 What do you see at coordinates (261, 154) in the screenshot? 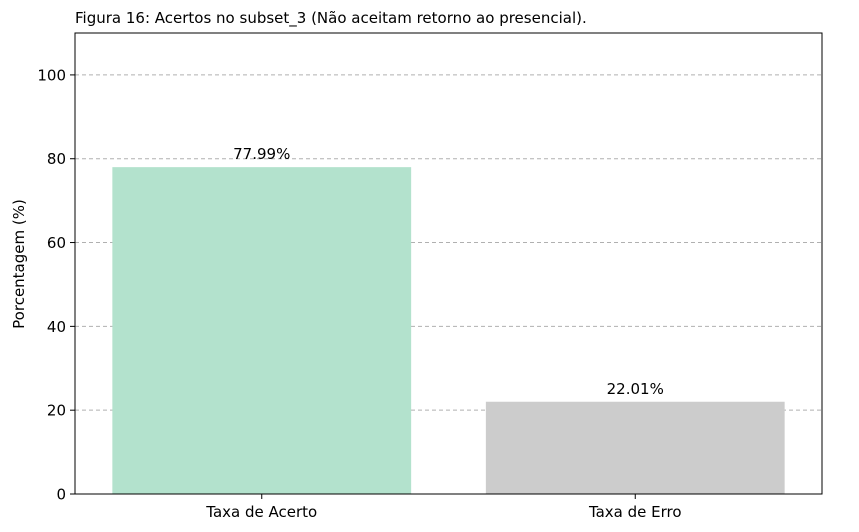
I see `data-label: 77.99%` at bounding box center [261, 154].